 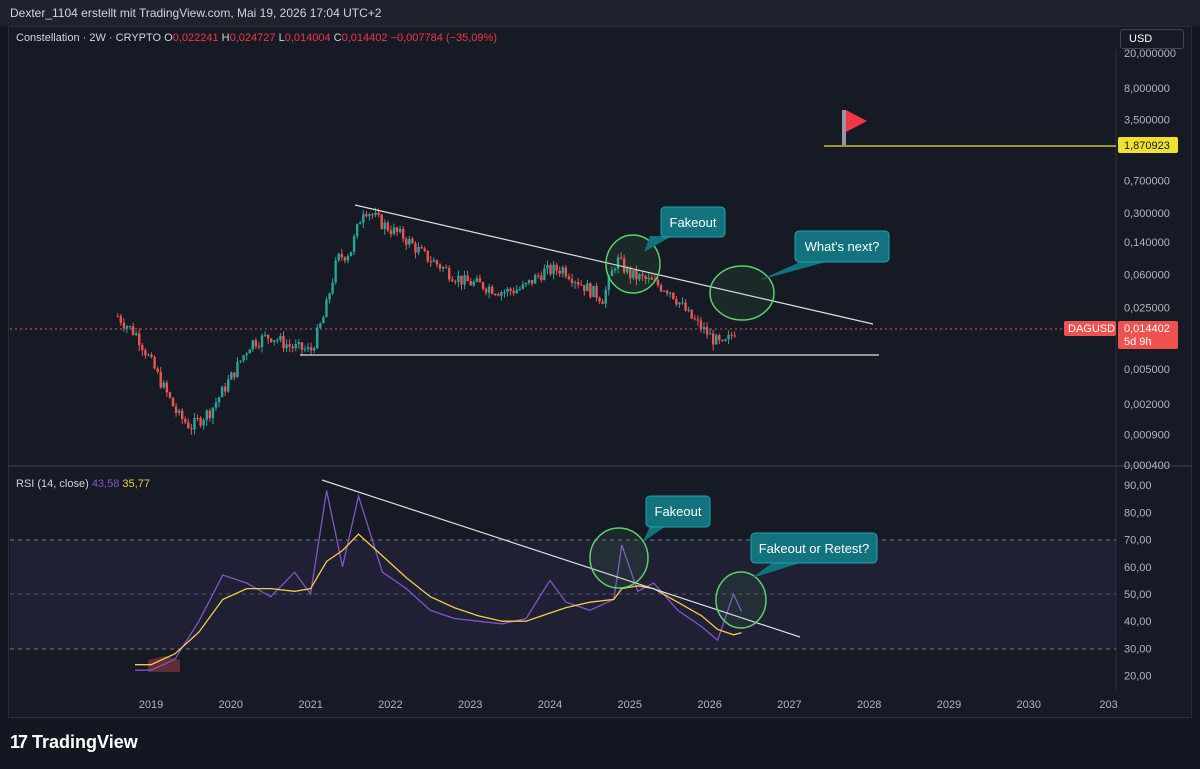 I want to click on open-value: 0,022241, so click(x=195, y=38).